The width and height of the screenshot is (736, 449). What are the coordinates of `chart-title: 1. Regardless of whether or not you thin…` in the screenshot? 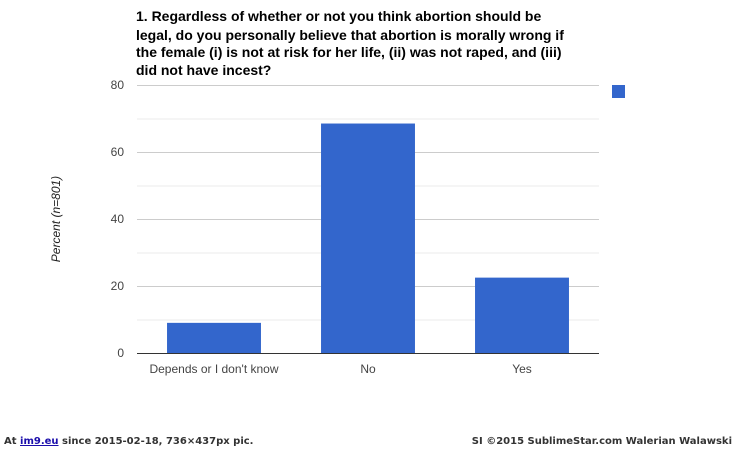 It's located at (350, 43).